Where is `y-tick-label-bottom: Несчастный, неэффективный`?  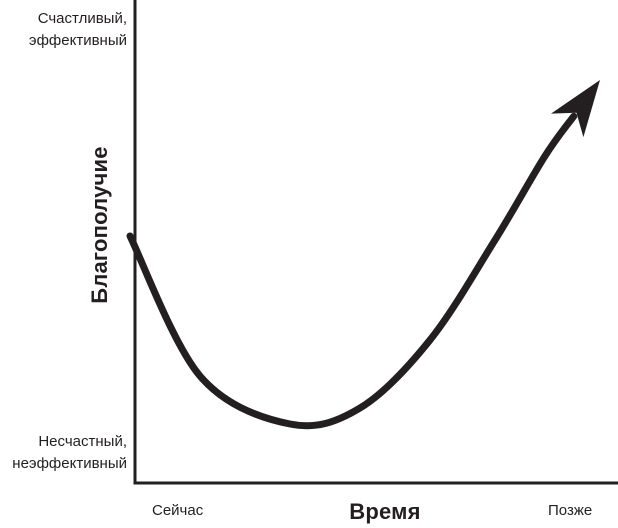 y-tick-label-bottom: Несчастный, неэффективный is located at coordinates (69, 453).